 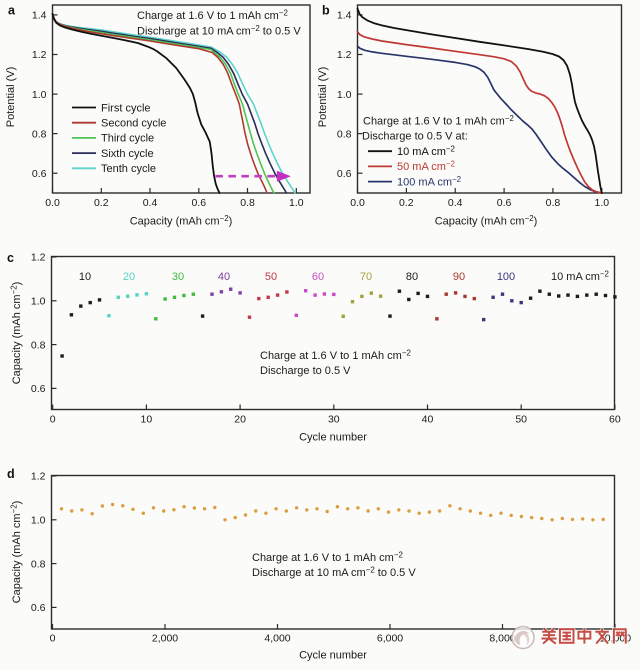 I want to click on svg-text: 4,000, so click(x=277, y=639).